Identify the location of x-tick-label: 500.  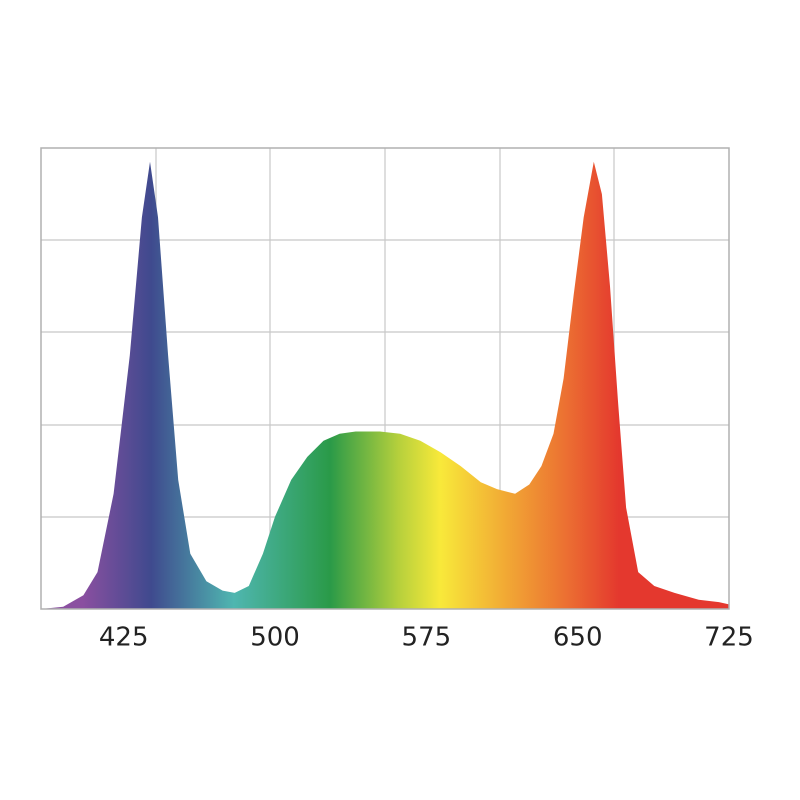
(275, 638).